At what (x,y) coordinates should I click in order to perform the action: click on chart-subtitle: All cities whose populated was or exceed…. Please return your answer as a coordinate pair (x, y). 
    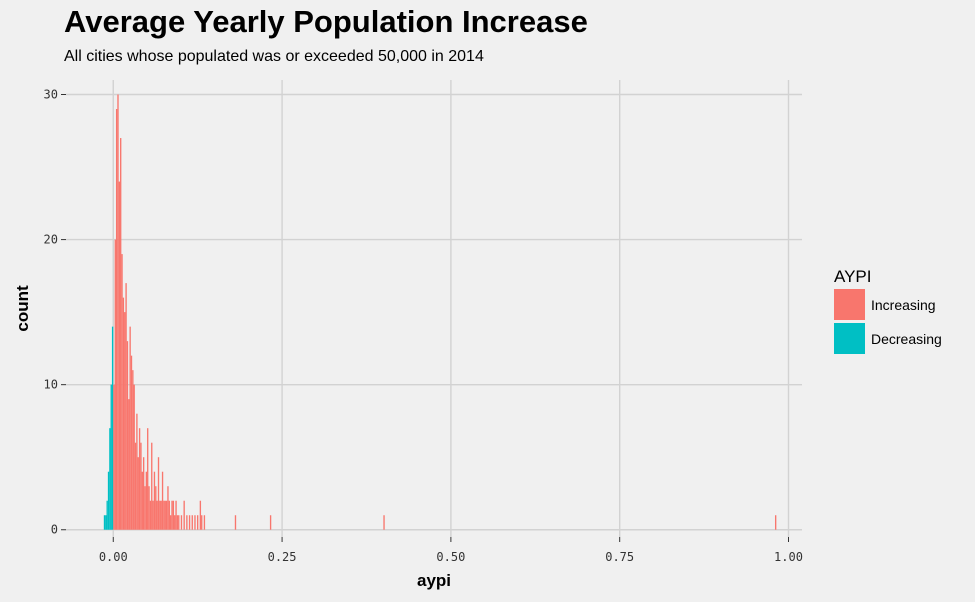
    Looking at the image, I should click on (274, 56).